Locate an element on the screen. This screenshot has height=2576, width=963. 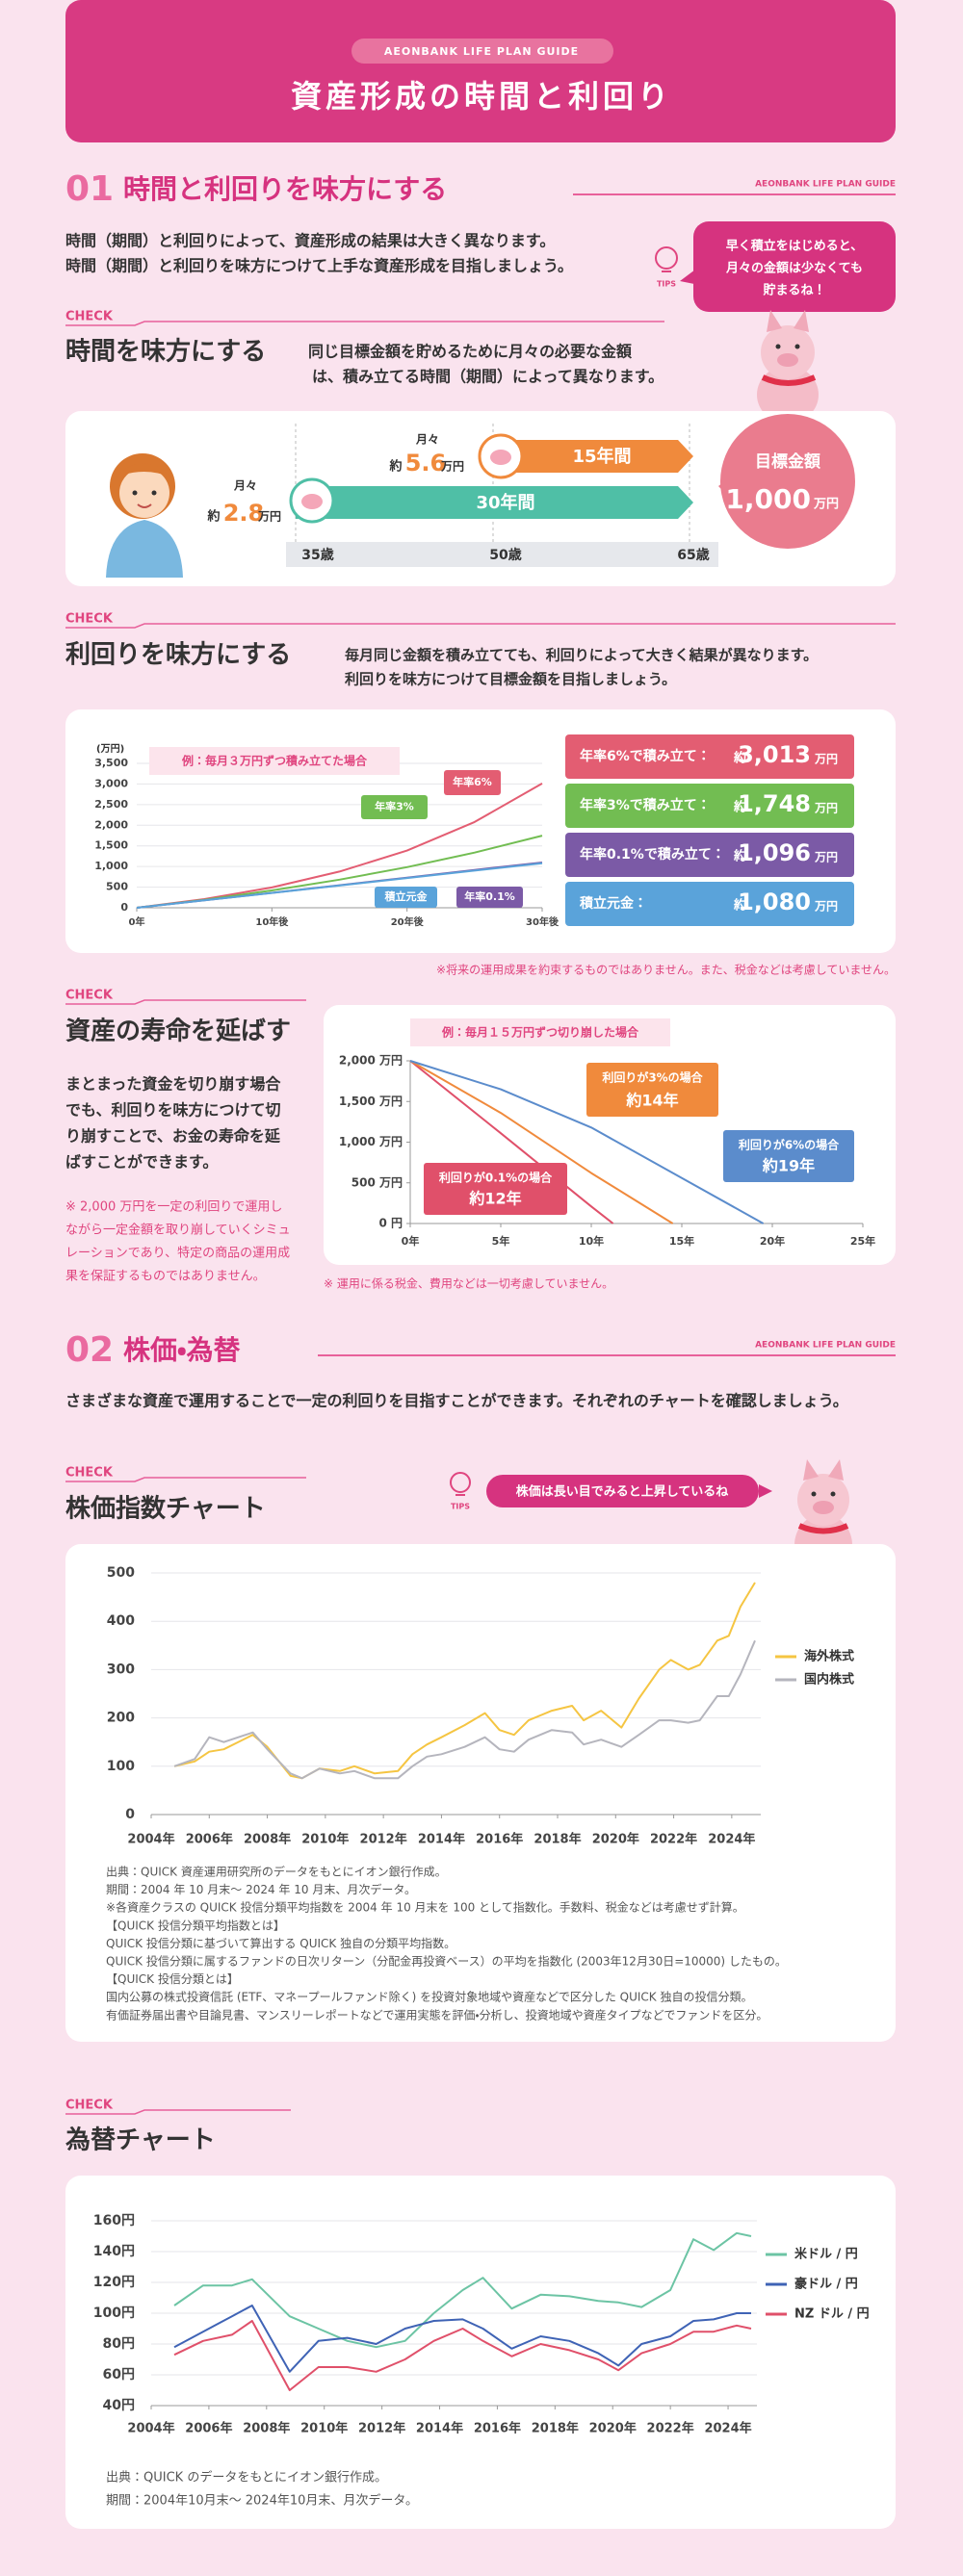
check-title: 資産の寿命を延ばす is located at coordinates (178, 1032).